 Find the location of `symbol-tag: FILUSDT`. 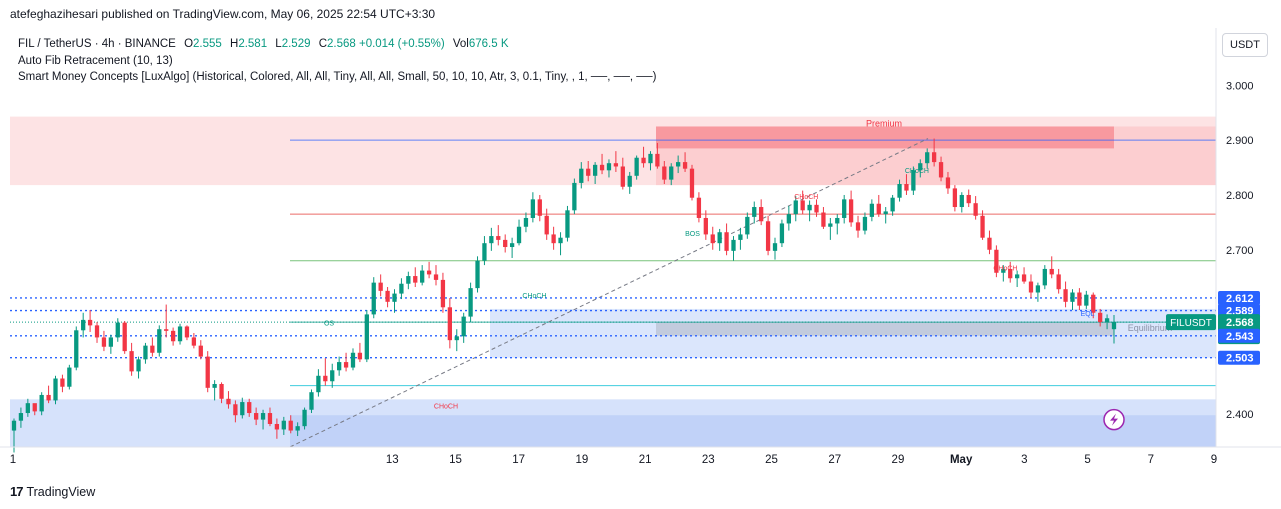

symbol-tag: FILUSDT is located at coordinates (1191, 323).